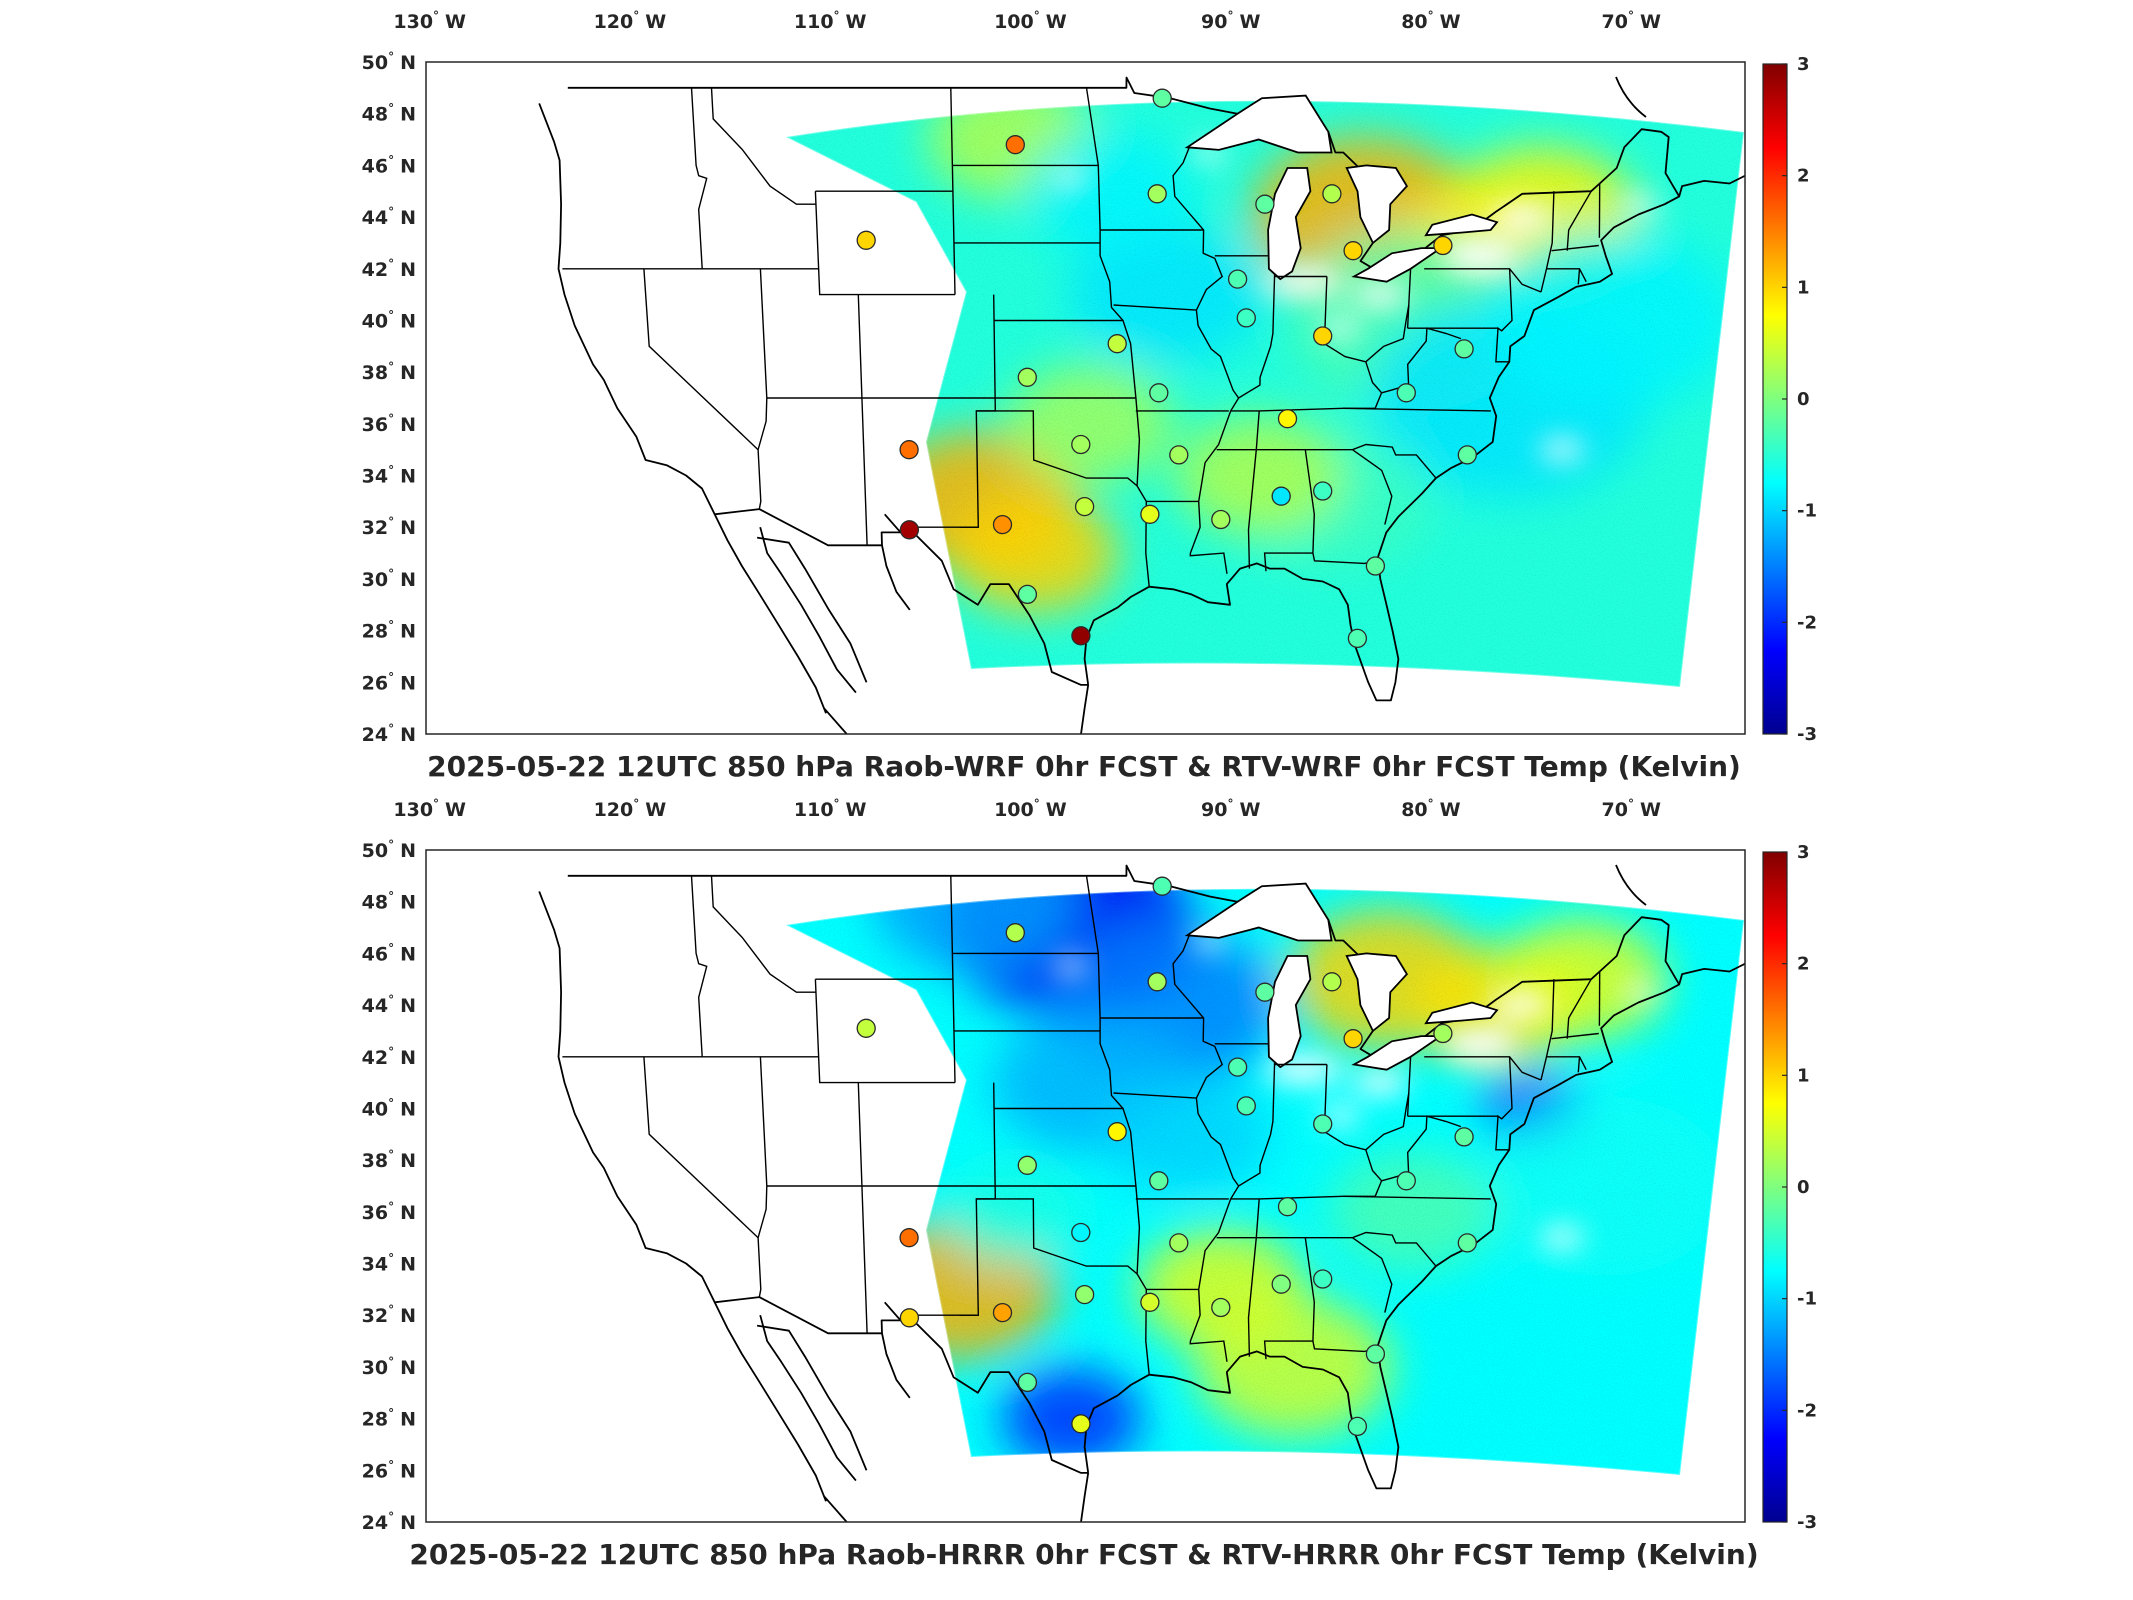  Describe the element at coordinates (389, 527) in the screenshot. I see `lat-tick-label: 32° N` at that location.